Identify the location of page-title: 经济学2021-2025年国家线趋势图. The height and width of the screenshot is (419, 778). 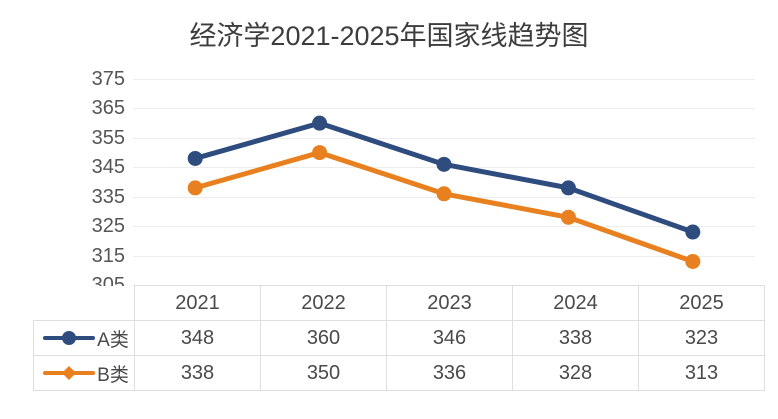
(389, 36).